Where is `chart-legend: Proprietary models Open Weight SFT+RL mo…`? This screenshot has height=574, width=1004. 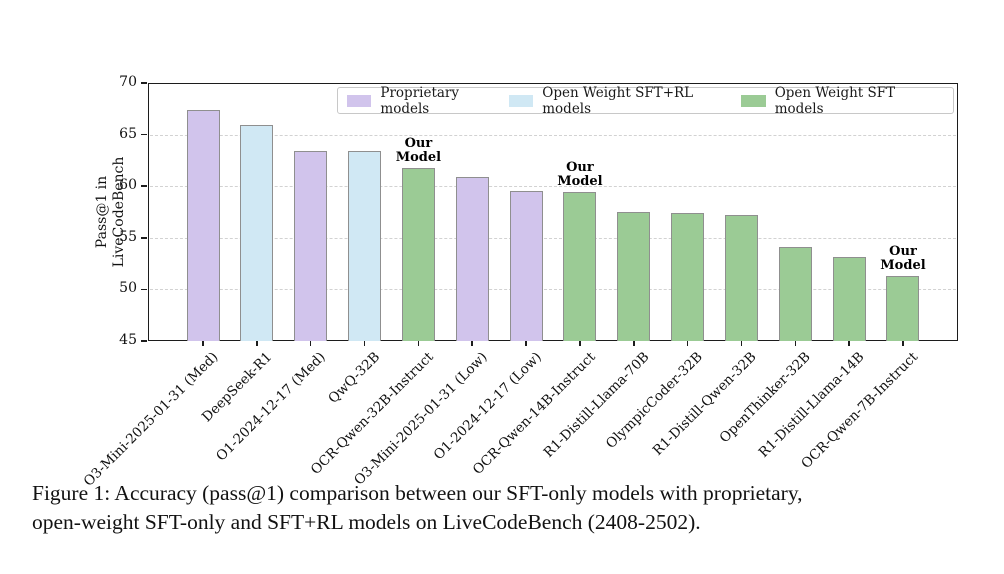 chart-legend: Proprietary models Open Weight SFT+RL mo… is located at coordinates (645, 100).